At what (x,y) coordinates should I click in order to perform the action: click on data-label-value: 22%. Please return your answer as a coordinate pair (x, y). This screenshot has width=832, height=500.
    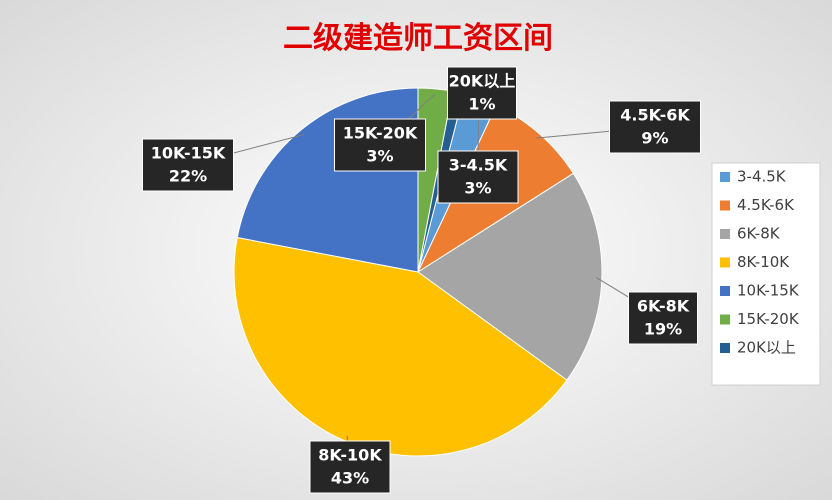
    Looking at the image, I should click on (188, 176).